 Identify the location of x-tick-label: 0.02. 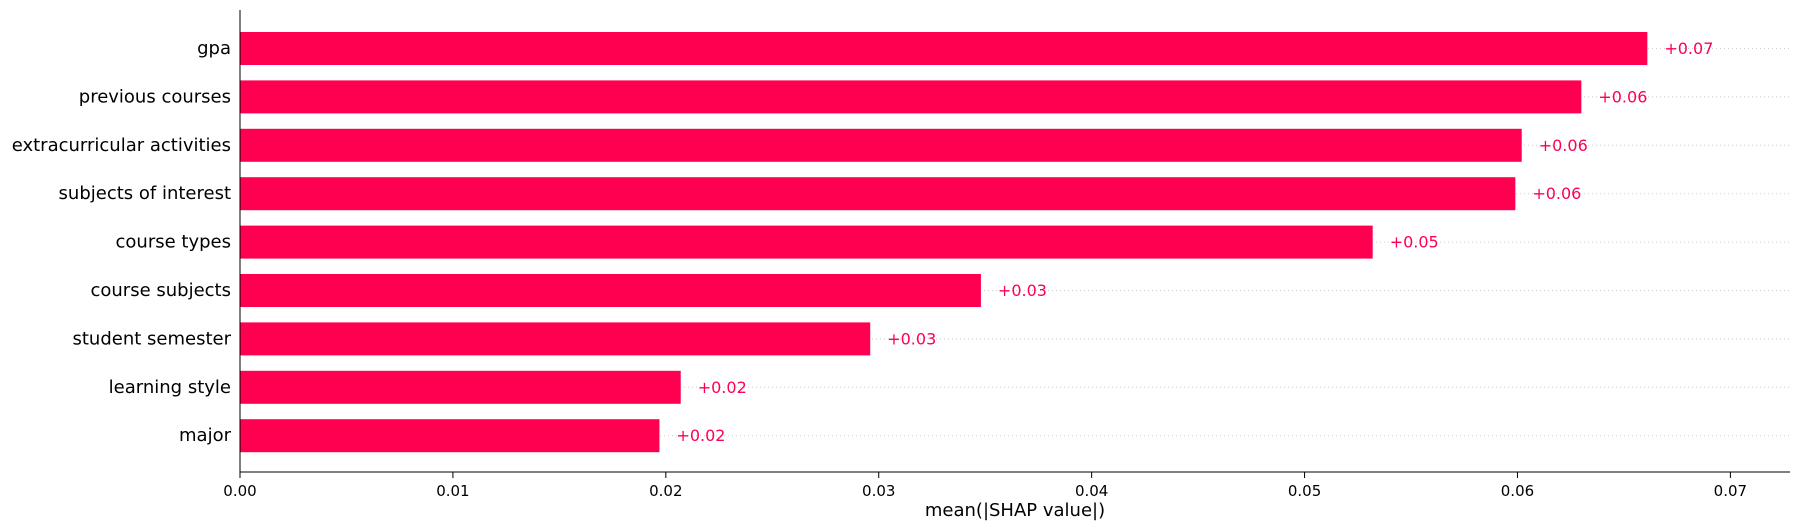
(665, 491).